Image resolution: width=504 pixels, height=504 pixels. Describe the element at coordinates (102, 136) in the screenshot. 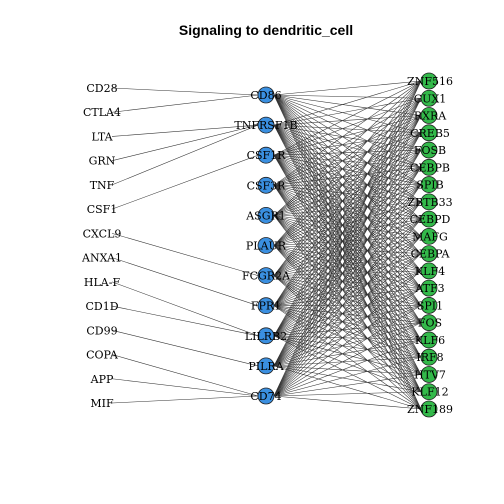

I see `ligand-label-lta: LTA` at that location.